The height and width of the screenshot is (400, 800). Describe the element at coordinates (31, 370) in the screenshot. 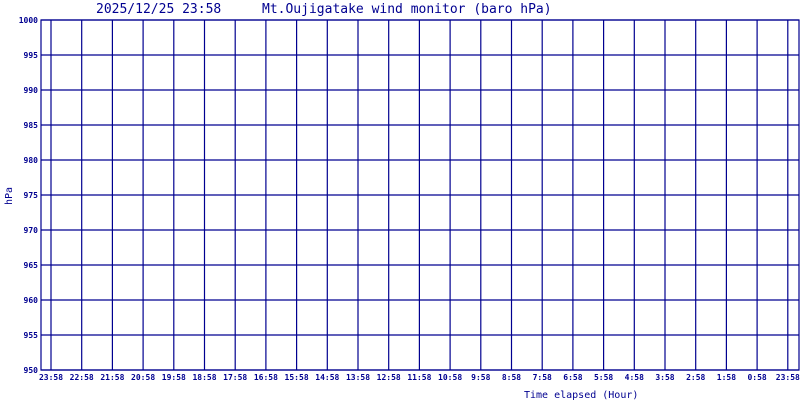

I see `y-tick-label: 950` at that location.